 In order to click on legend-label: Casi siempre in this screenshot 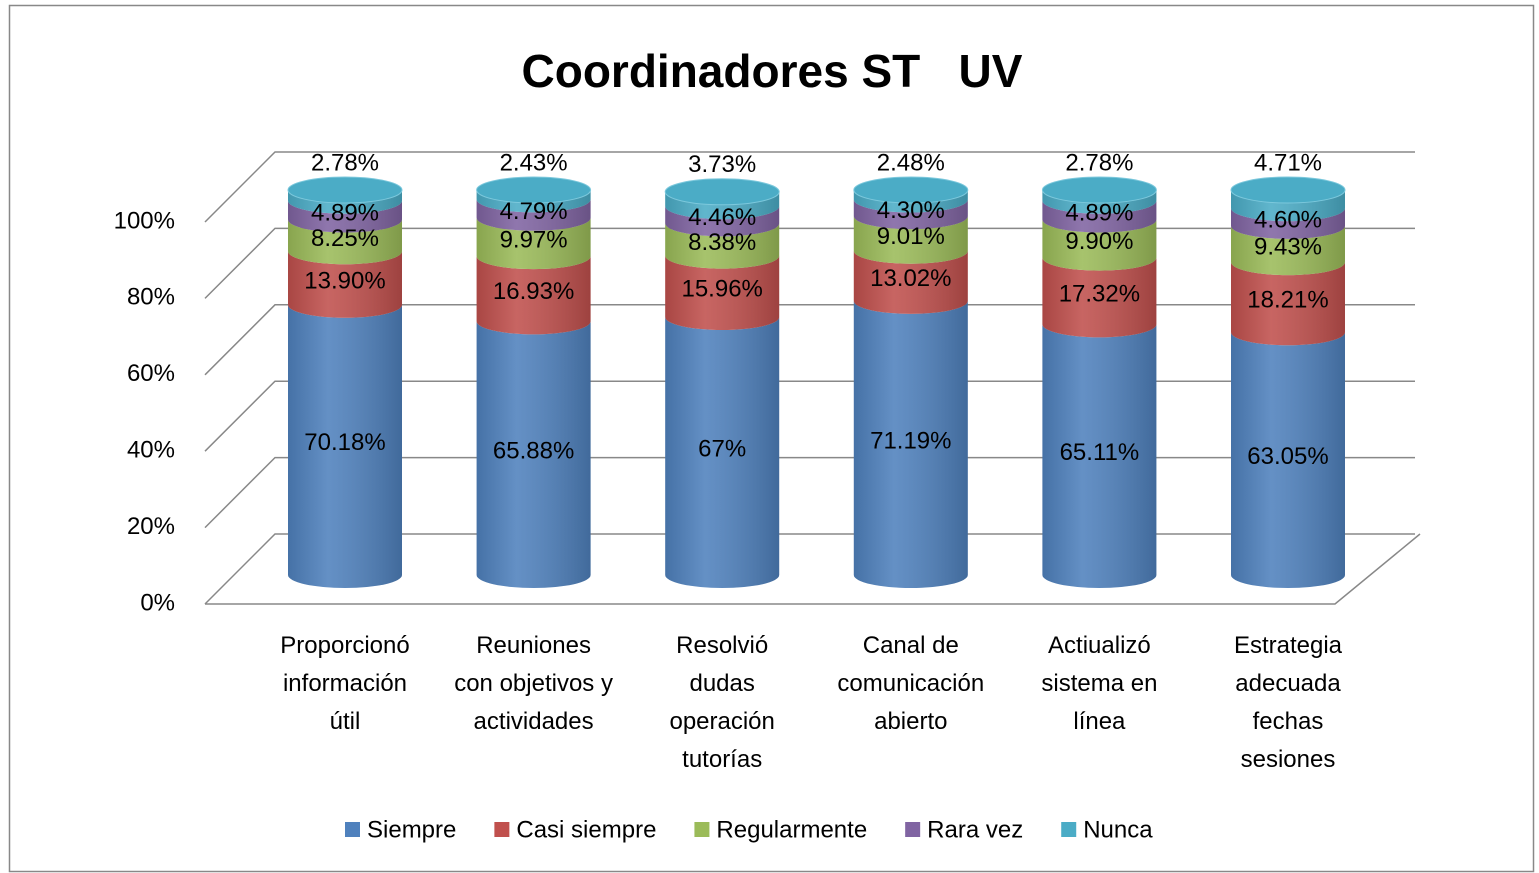, I will do `click(586, 829)`.